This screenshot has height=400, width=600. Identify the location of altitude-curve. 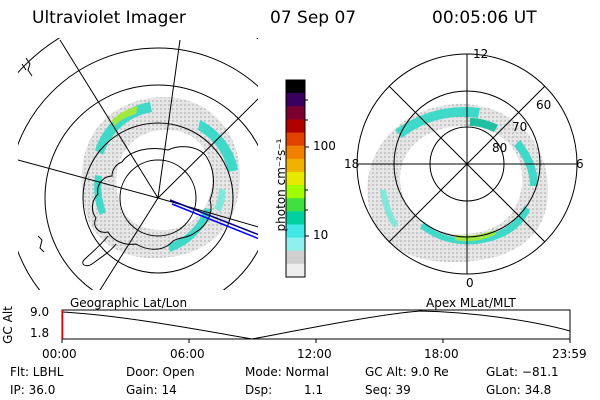
(316, 325).